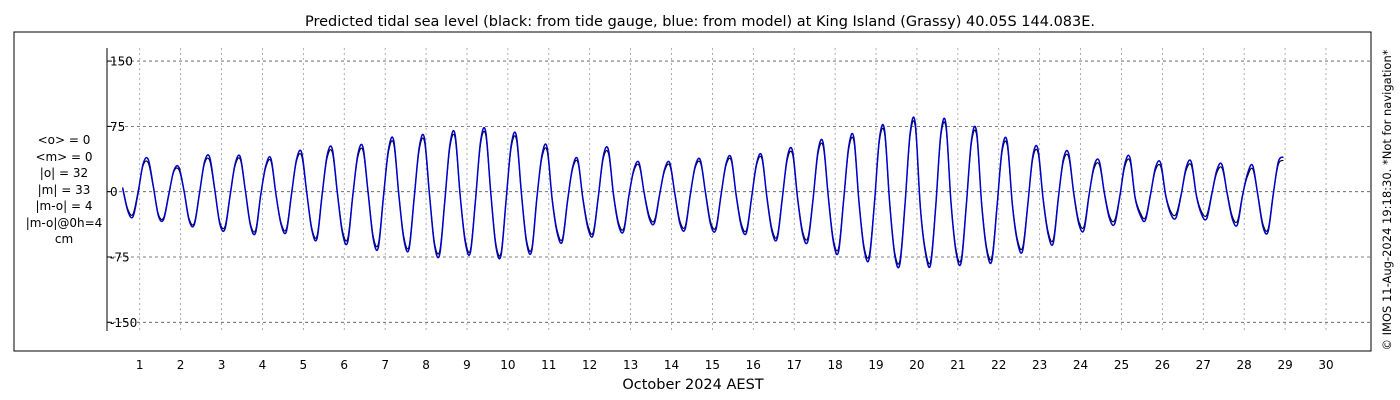 The width and height of the screenshot is (1400, 400). I want to click on stat-abs-observed: |o| = 32, so click(64, 173).